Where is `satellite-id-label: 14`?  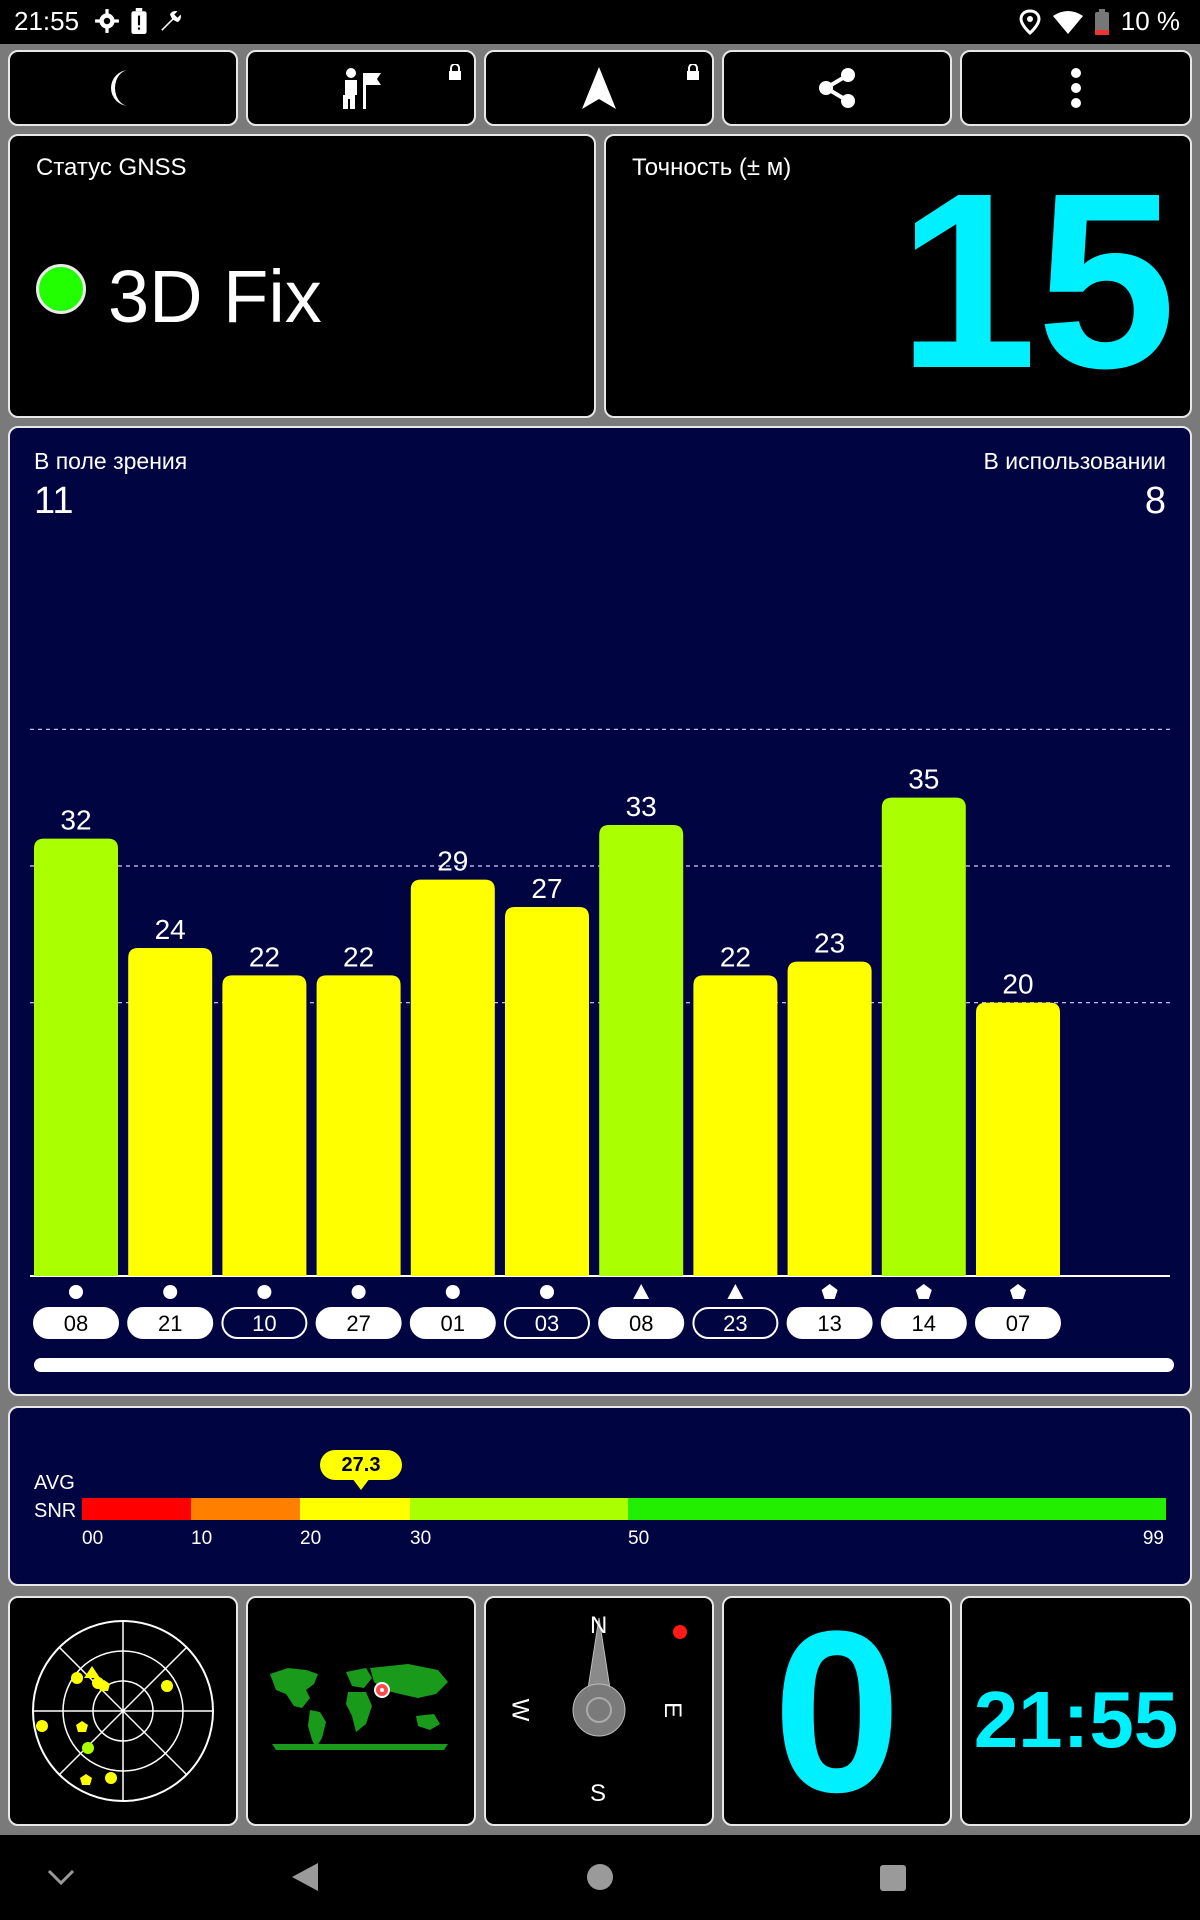
satellite-id-label: 14 is located at coordinates (924, 1323).